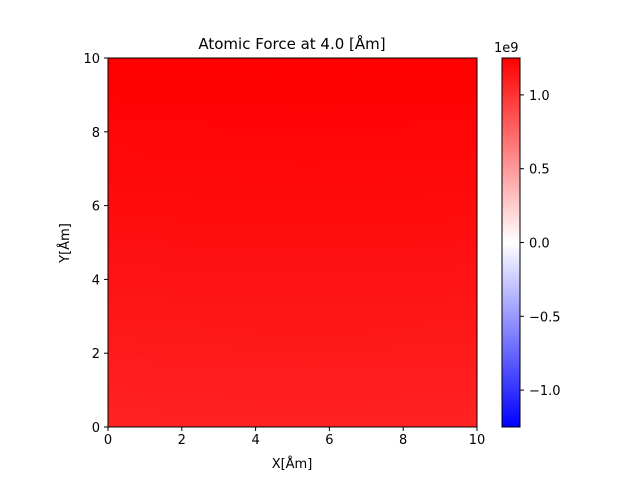  Describe the element at coordinates (255, 440) in the screenshot. I see `x-tick-label: 4` at that location.